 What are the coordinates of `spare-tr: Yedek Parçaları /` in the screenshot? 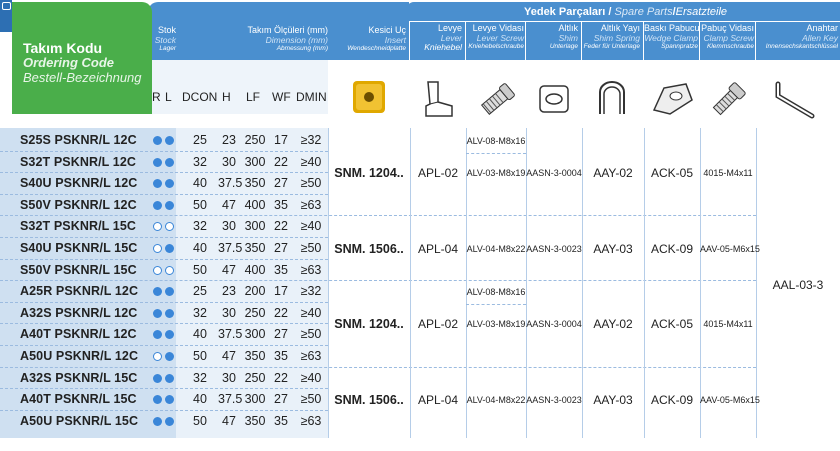 It's located at (568, 11).